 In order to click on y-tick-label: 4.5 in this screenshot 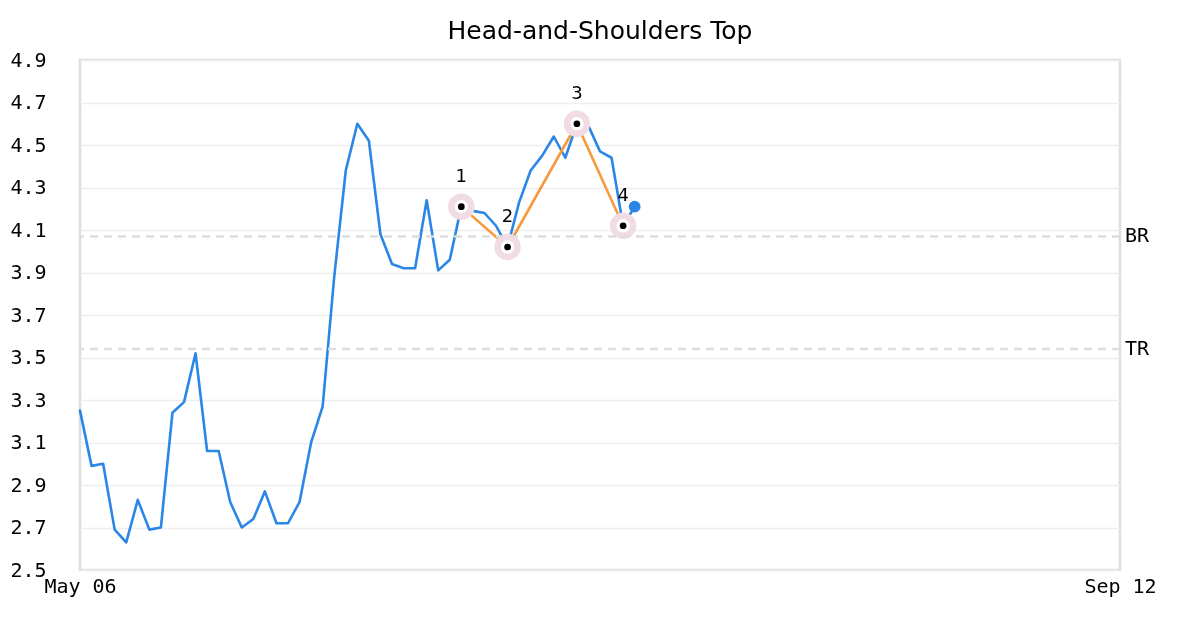, I will do `click(28, 144)`.